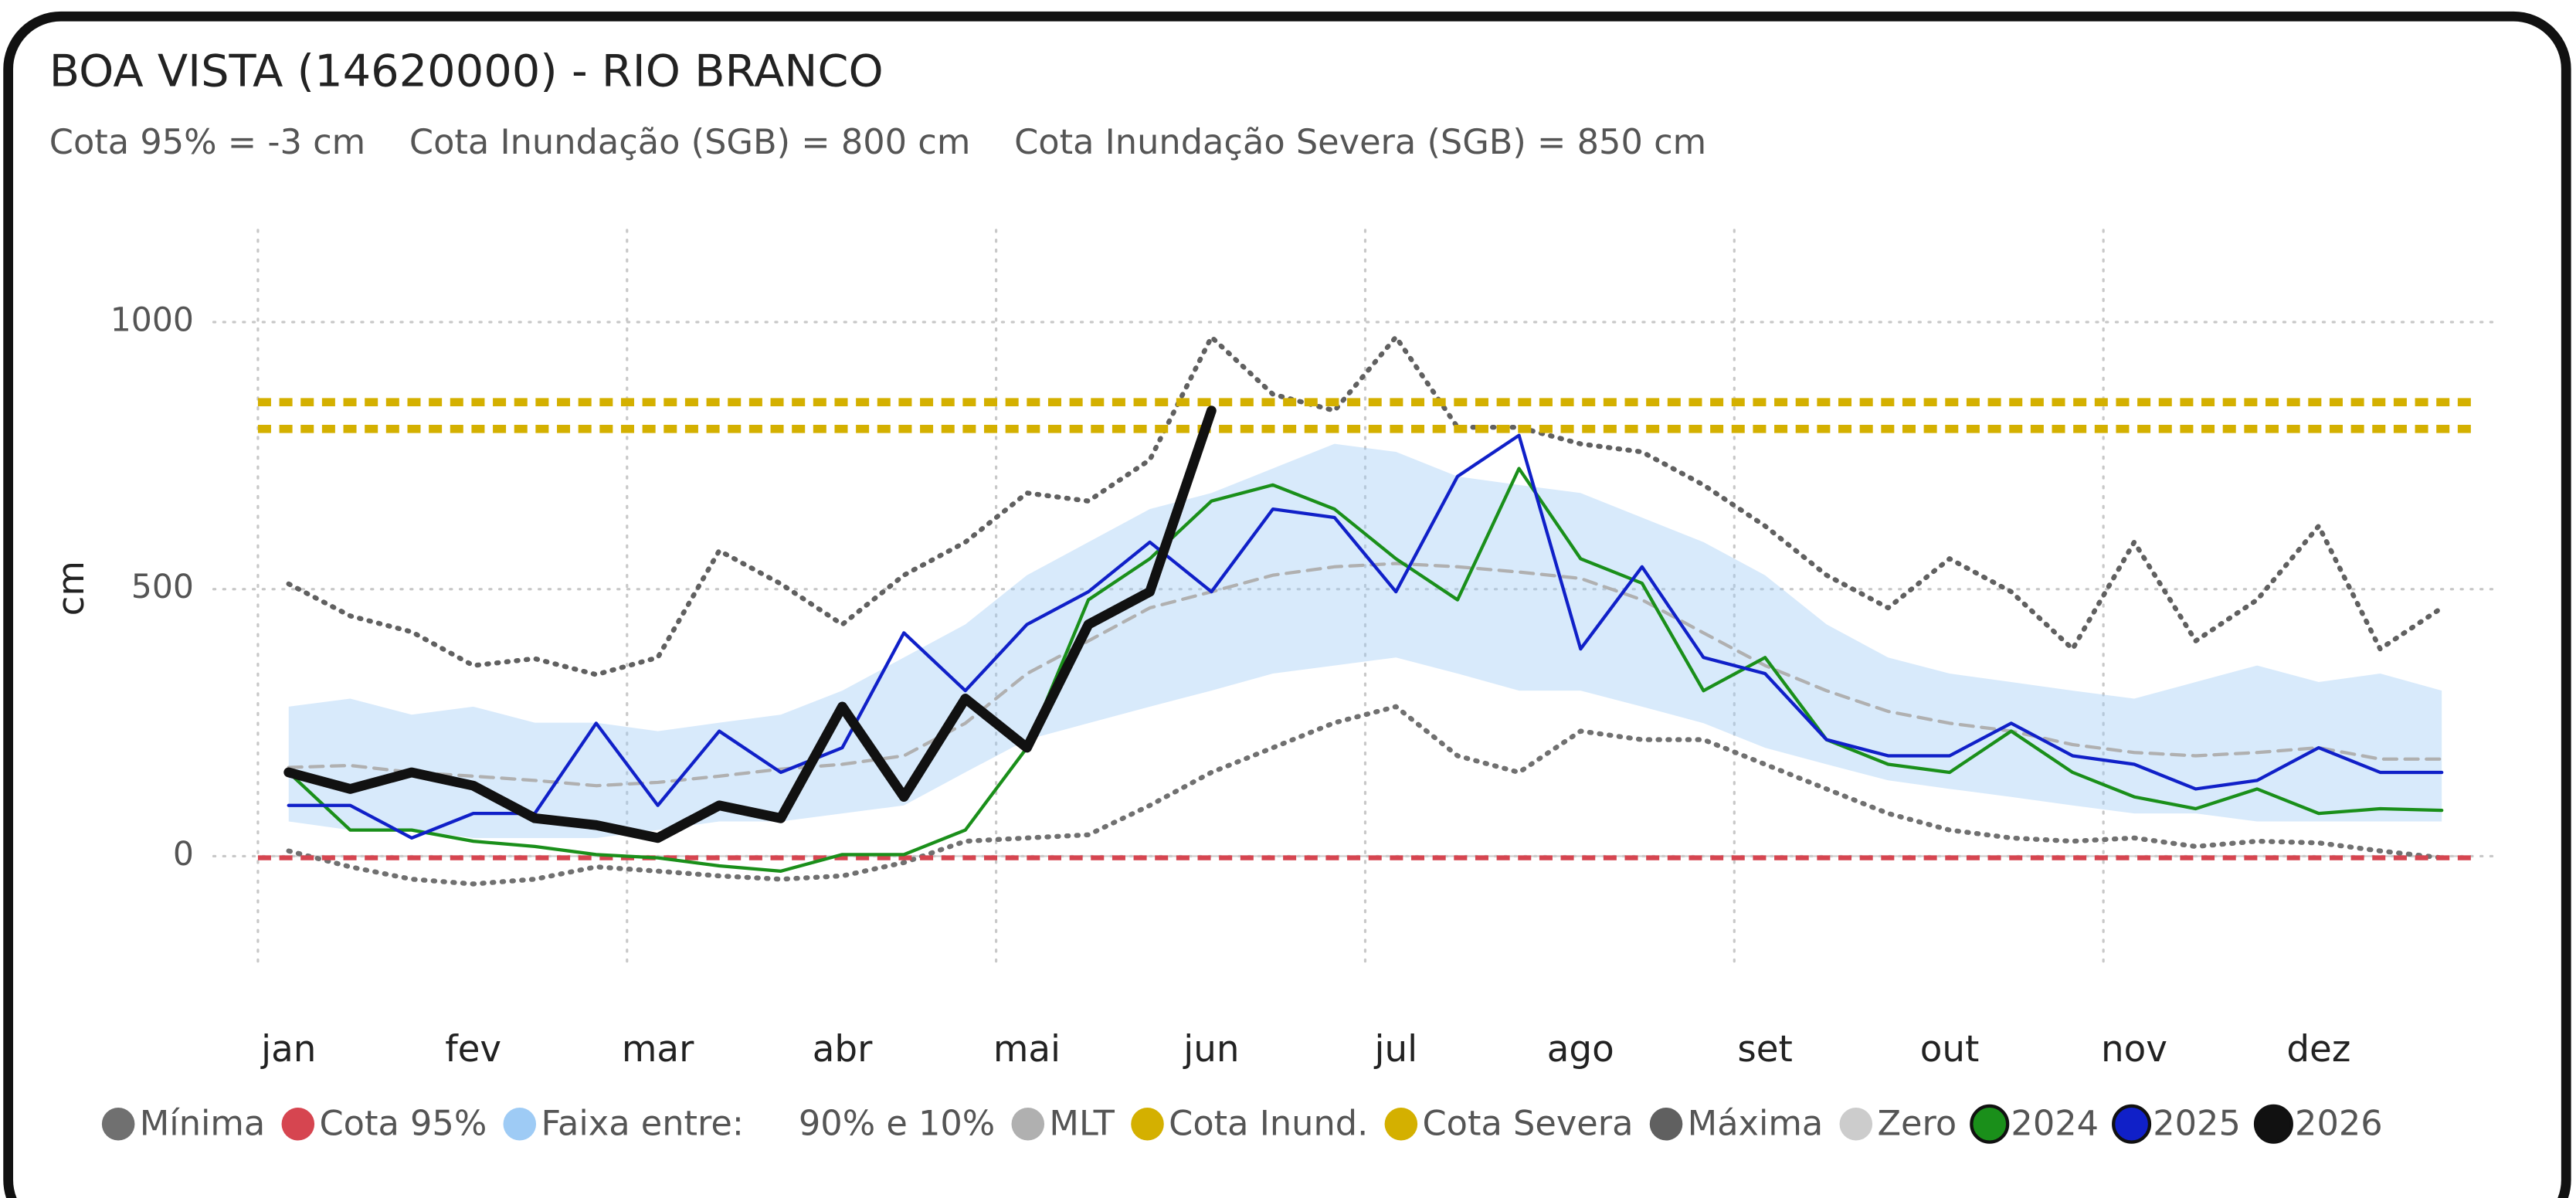 The height and width of the screenshot is (1198, 2576). I want to click on legend-label: Cota Inund., so click(1268, 1123).